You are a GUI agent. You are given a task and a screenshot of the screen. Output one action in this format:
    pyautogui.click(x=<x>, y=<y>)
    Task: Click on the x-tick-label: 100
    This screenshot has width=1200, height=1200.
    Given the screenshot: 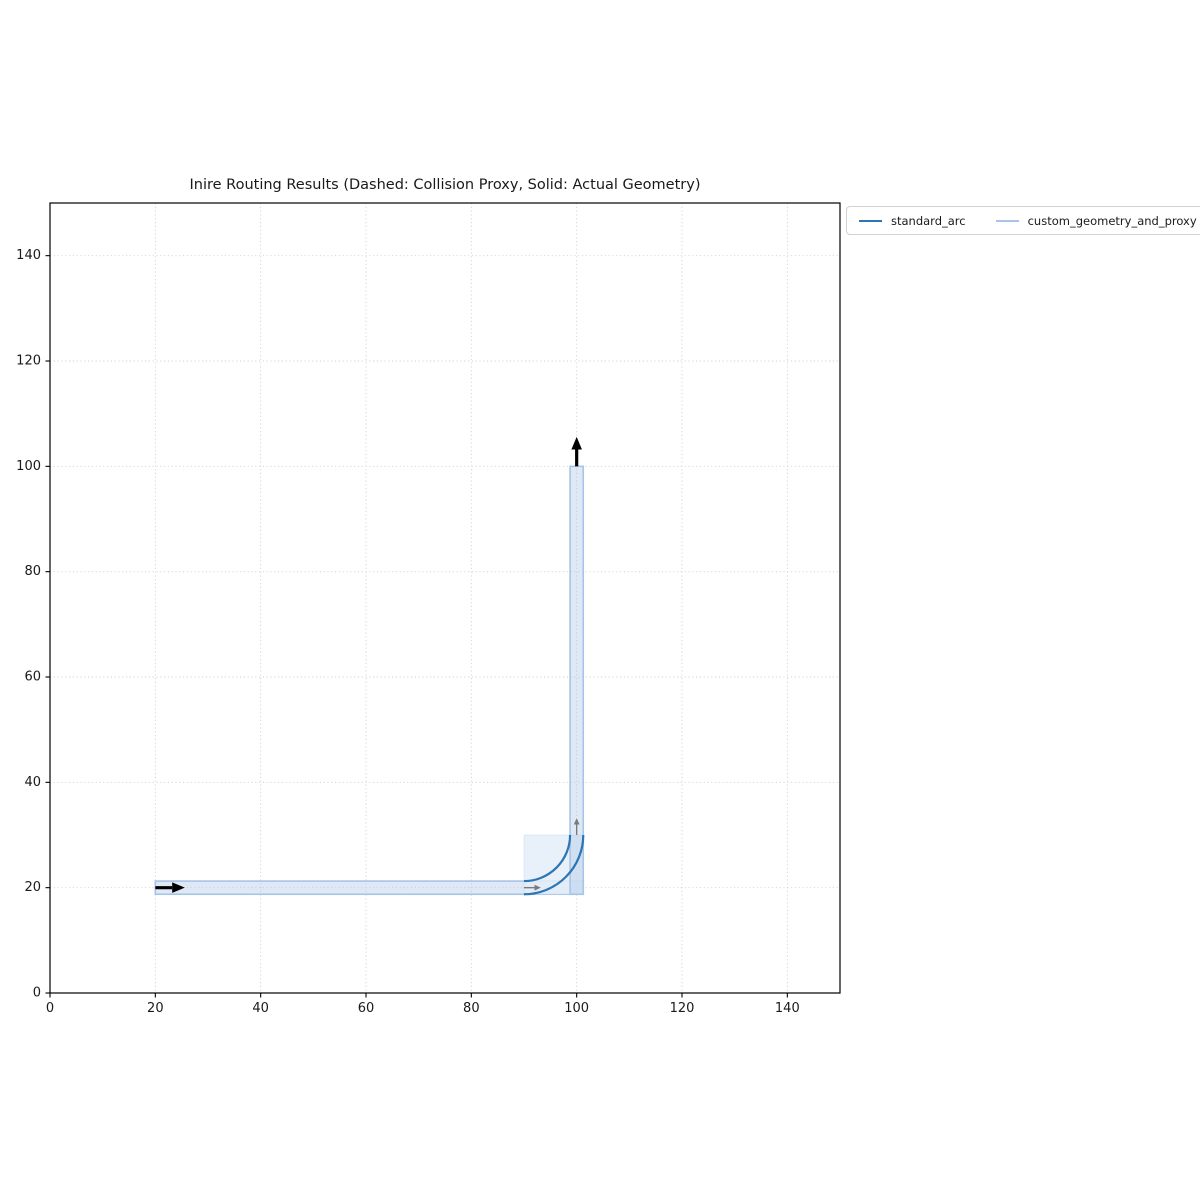 What is the action you would take?
    pyautogui.click(x=576, y=1008)
    